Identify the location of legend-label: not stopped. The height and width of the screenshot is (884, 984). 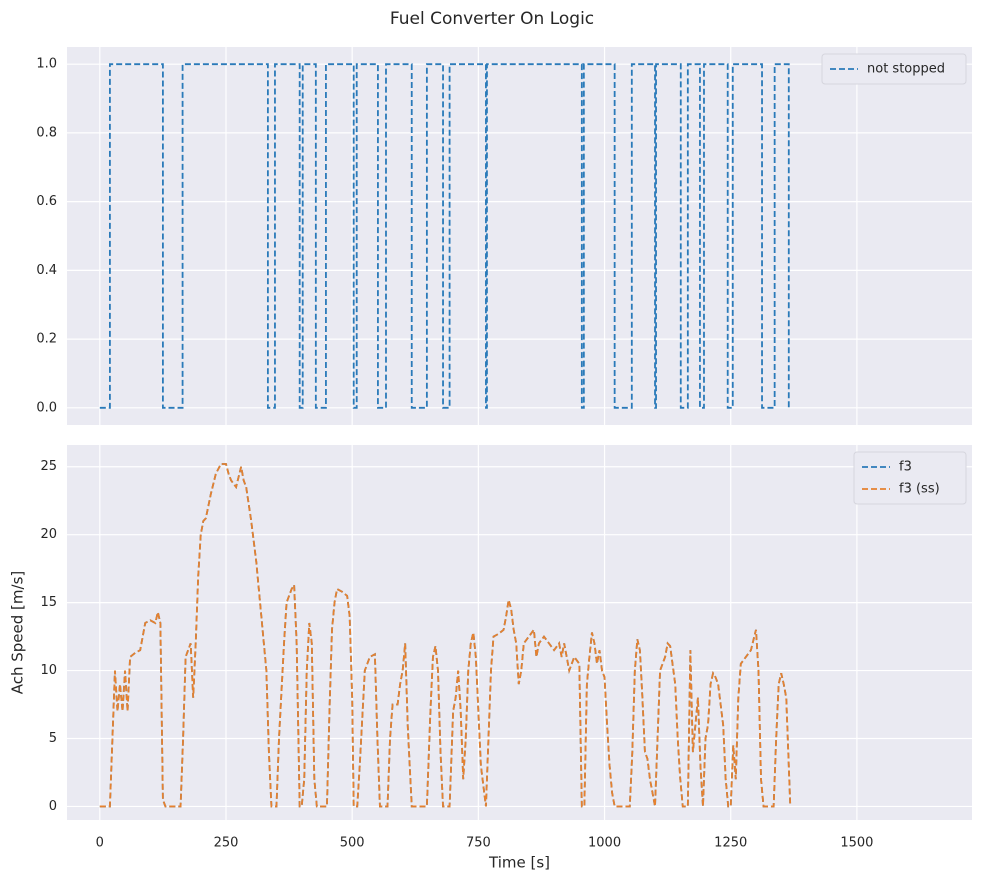
(906, 69).